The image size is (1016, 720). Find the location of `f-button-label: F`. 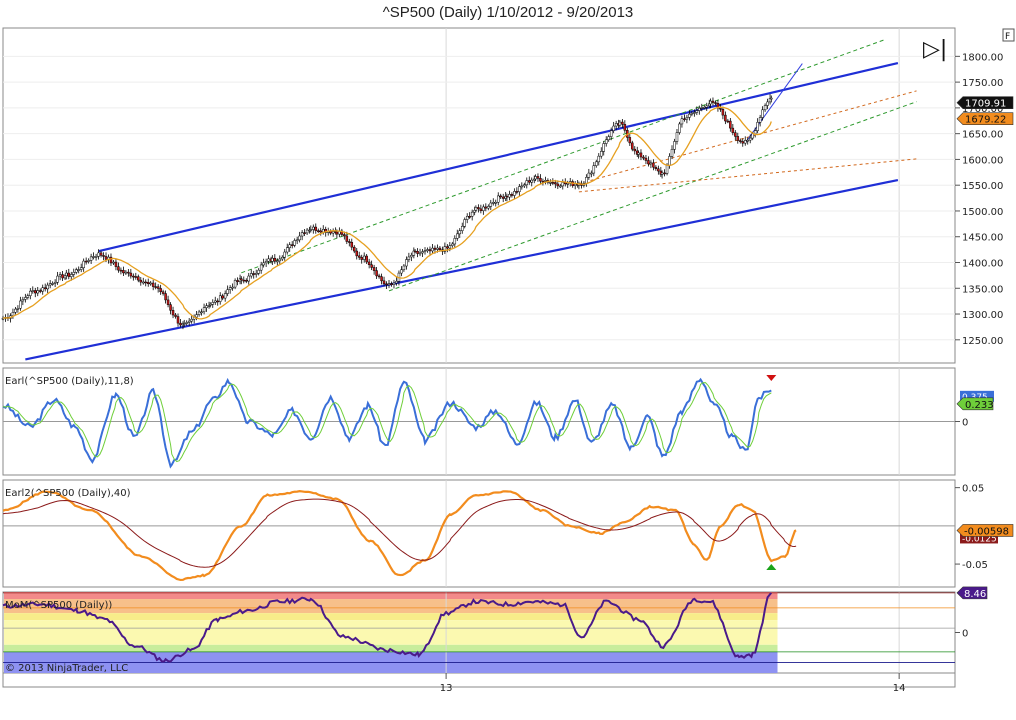

f-button-label: F is located at coordinates (1007, 37).